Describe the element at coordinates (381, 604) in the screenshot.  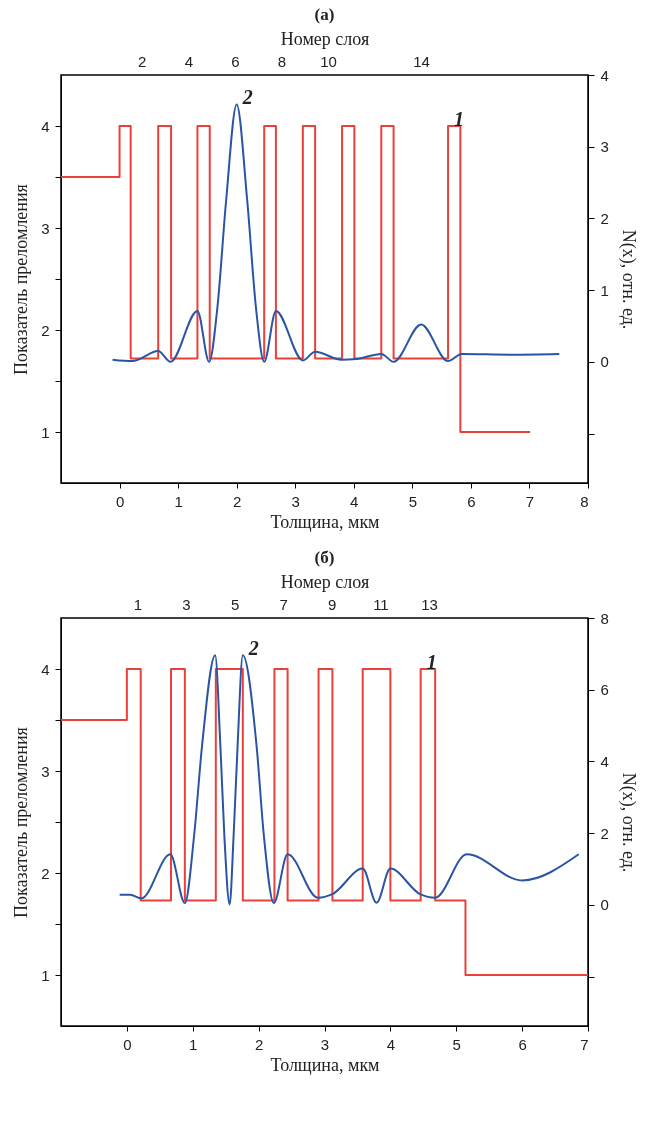
I see `x2-tick-label: 11` at that location.